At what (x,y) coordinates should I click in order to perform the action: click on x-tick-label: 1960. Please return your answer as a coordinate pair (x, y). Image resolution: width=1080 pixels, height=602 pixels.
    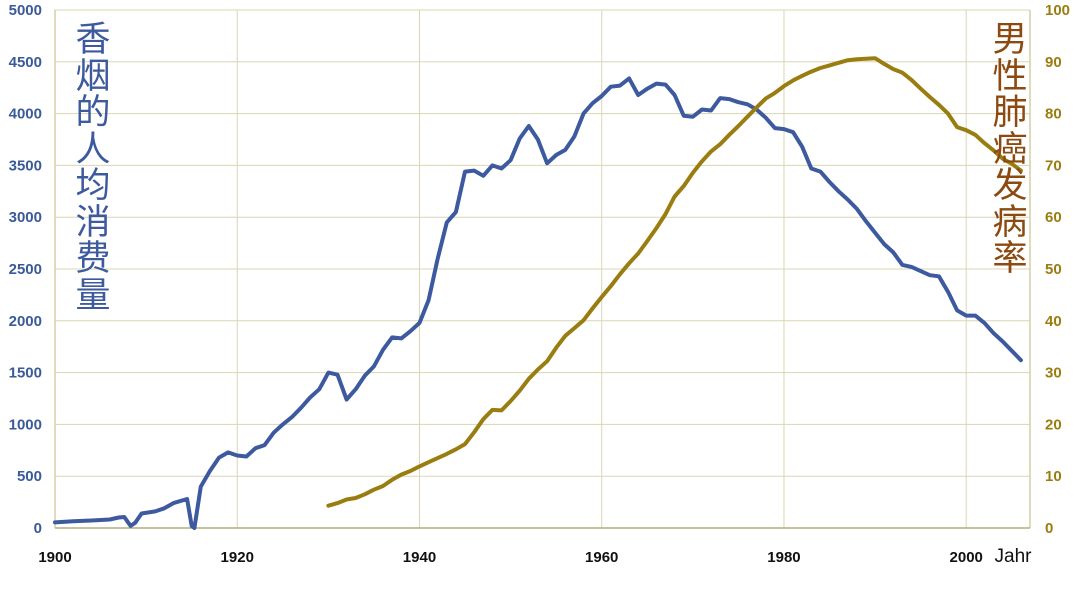
    Looking at the image, I should click on (601, 557).